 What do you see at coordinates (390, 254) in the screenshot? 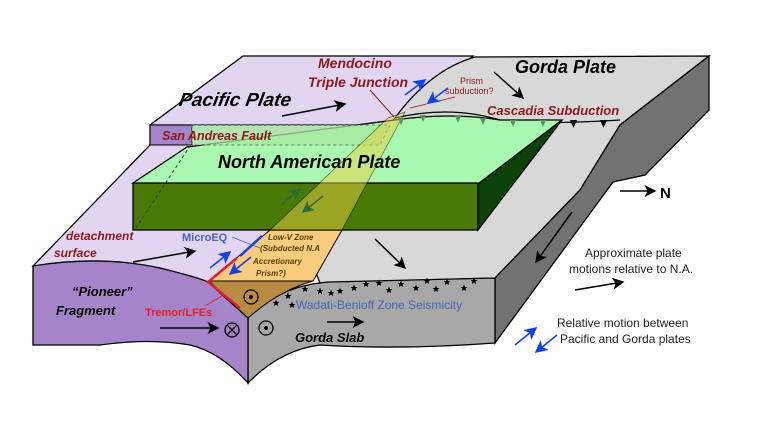
I see `gorda-surface-arrow` at bounding box center [390, 254].